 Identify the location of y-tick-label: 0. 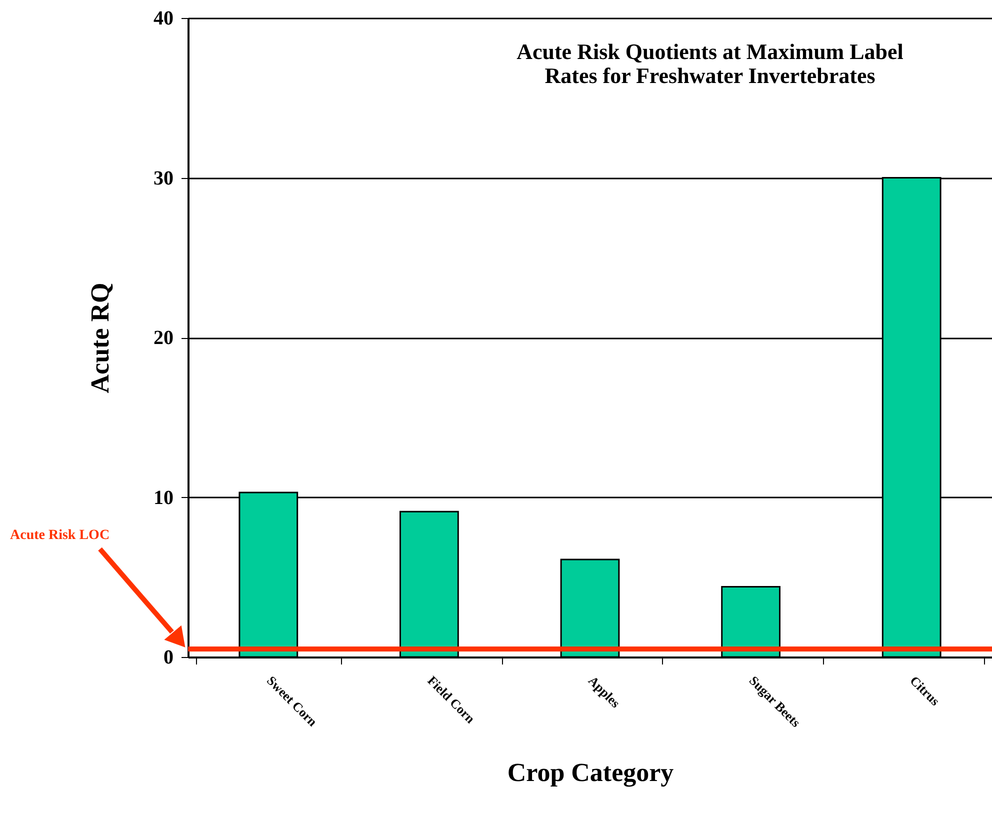
(169, 657).